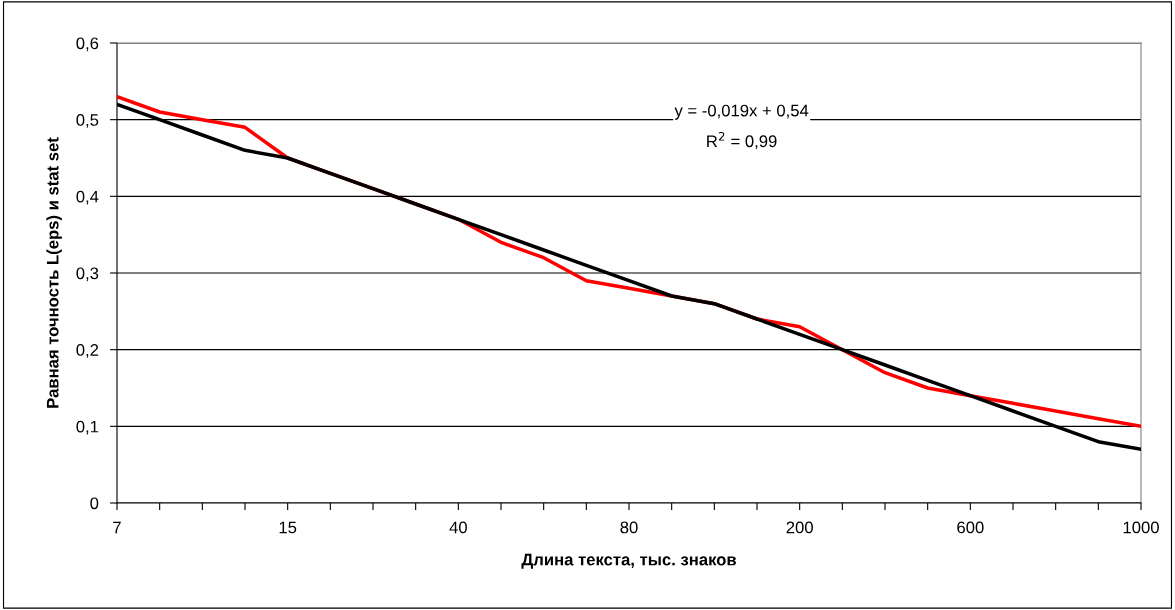 The height and width of the screenshot is (610, 1175). What do you see at coordinates (117, 527) in the screenshot?
I see `x-tick-label: 7` at bounding box center [117, 527].